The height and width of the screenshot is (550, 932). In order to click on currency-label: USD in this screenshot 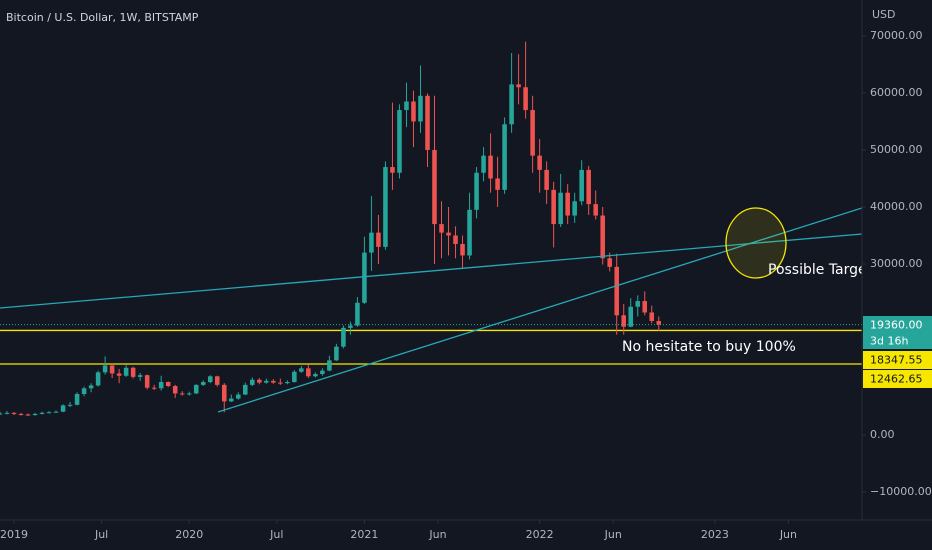, I will do `click(884, 14)`.